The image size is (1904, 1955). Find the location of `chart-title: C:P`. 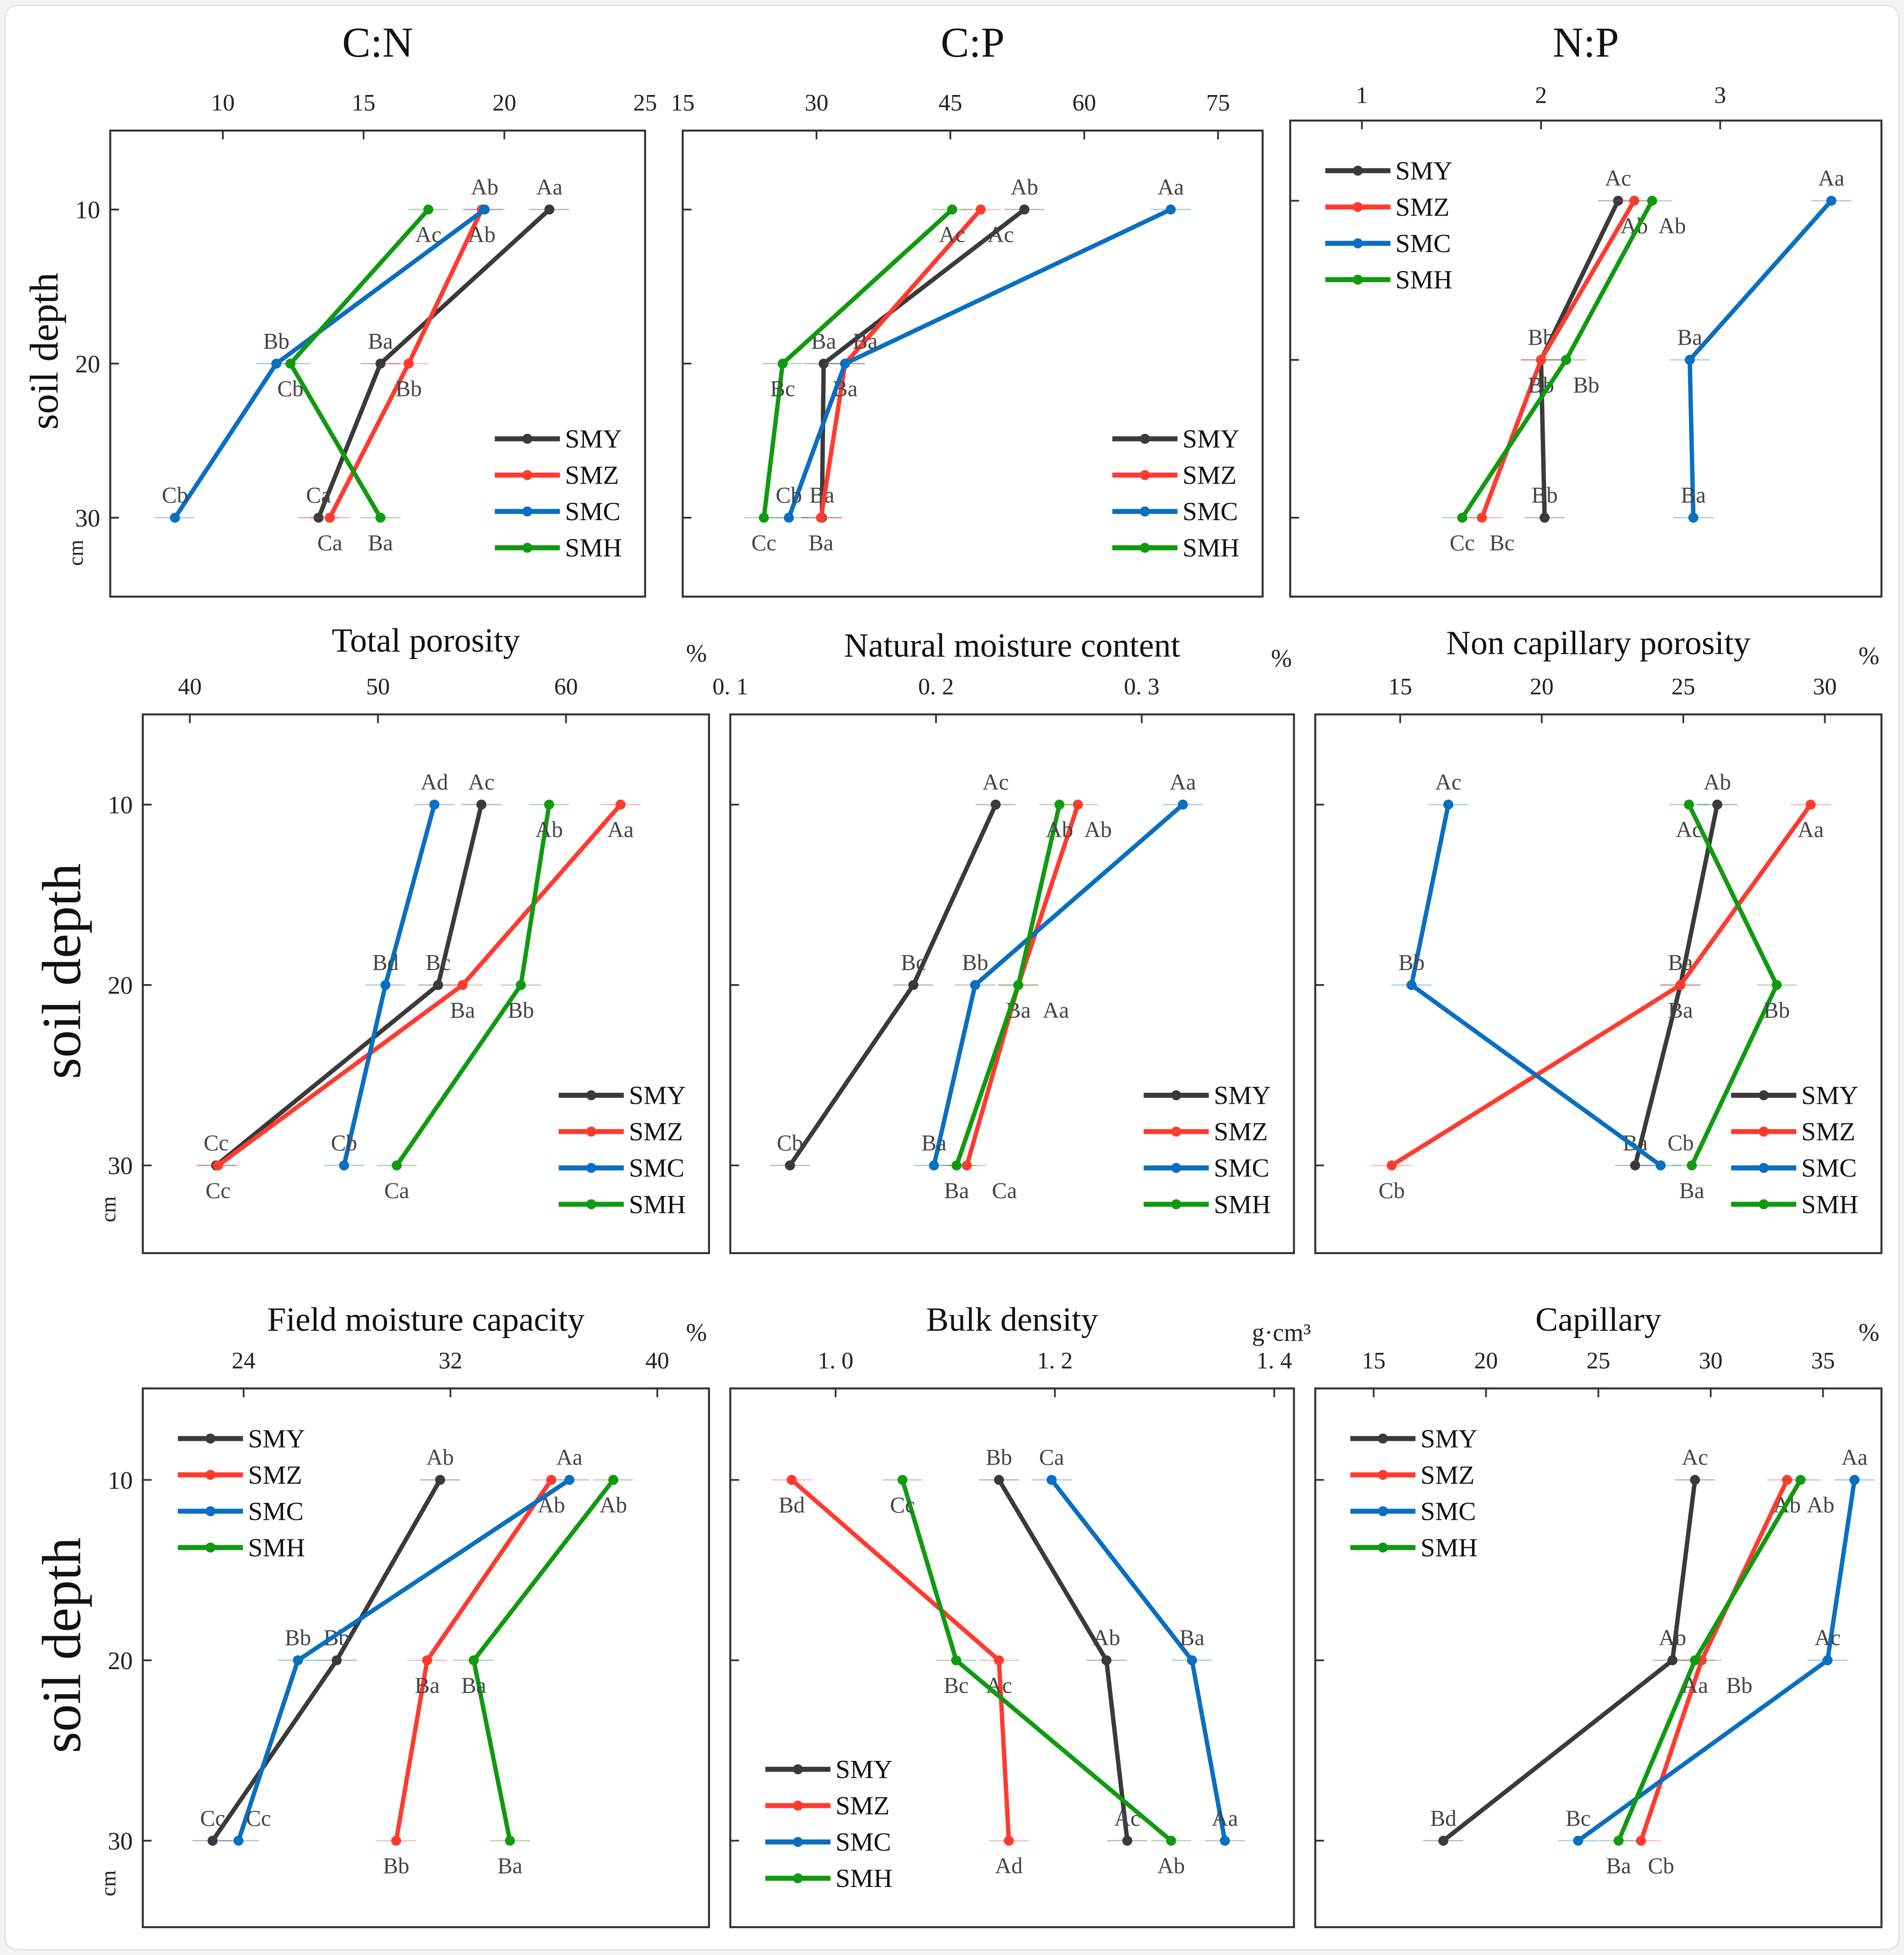

chart-title: C:P is located at coordinates (973, 42).